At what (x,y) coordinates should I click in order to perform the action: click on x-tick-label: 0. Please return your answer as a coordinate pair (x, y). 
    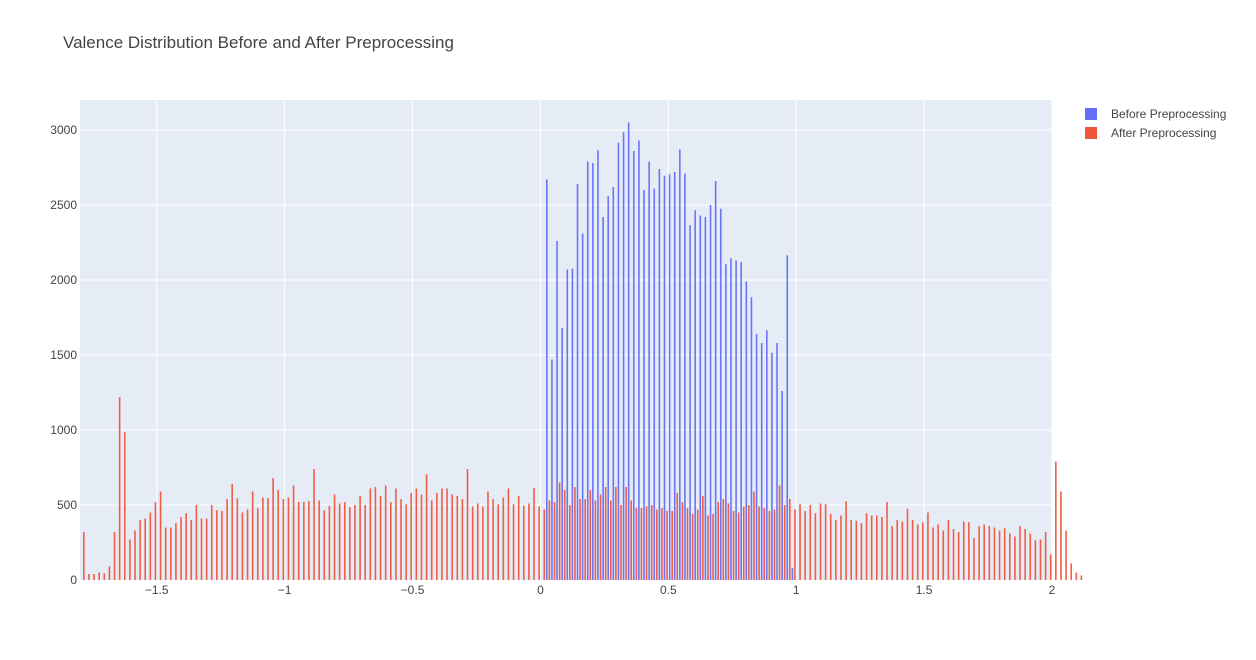
    Looking at the image, I should click on (540, 590).